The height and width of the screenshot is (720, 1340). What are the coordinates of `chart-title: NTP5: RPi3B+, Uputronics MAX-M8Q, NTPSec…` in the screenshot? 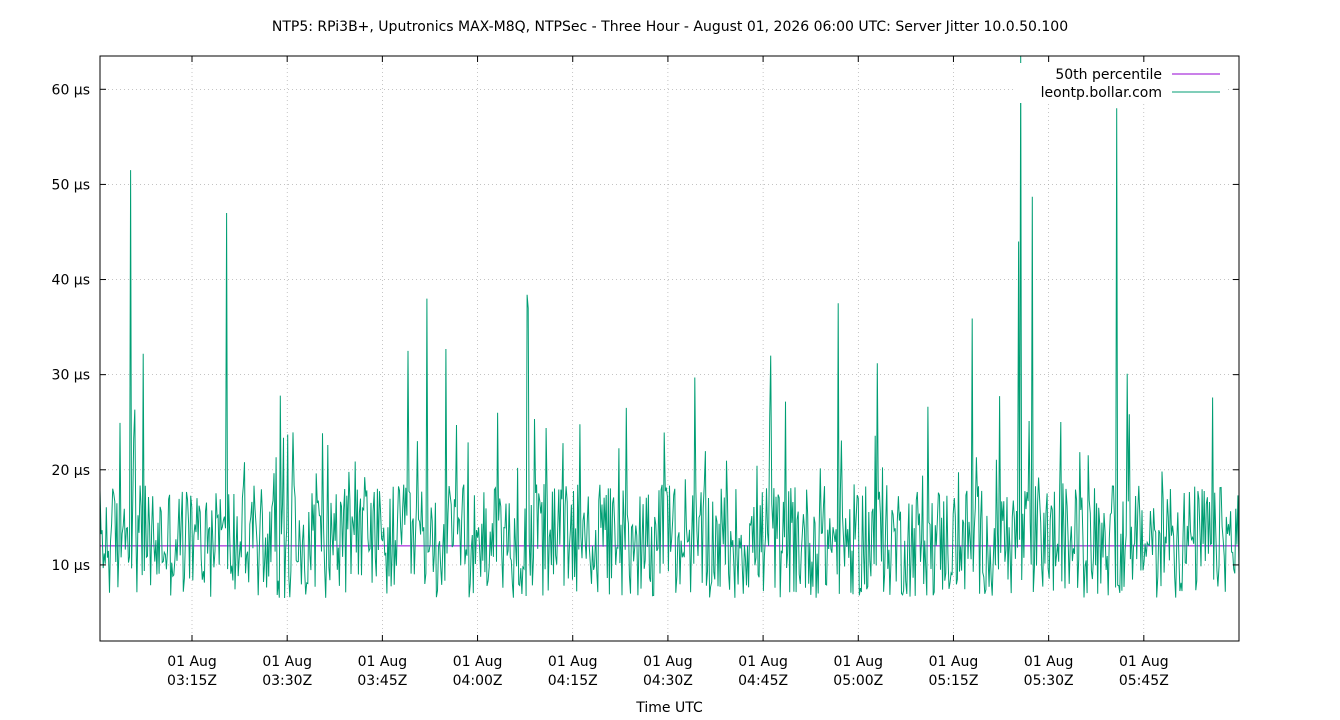 It's located at (670, 27).